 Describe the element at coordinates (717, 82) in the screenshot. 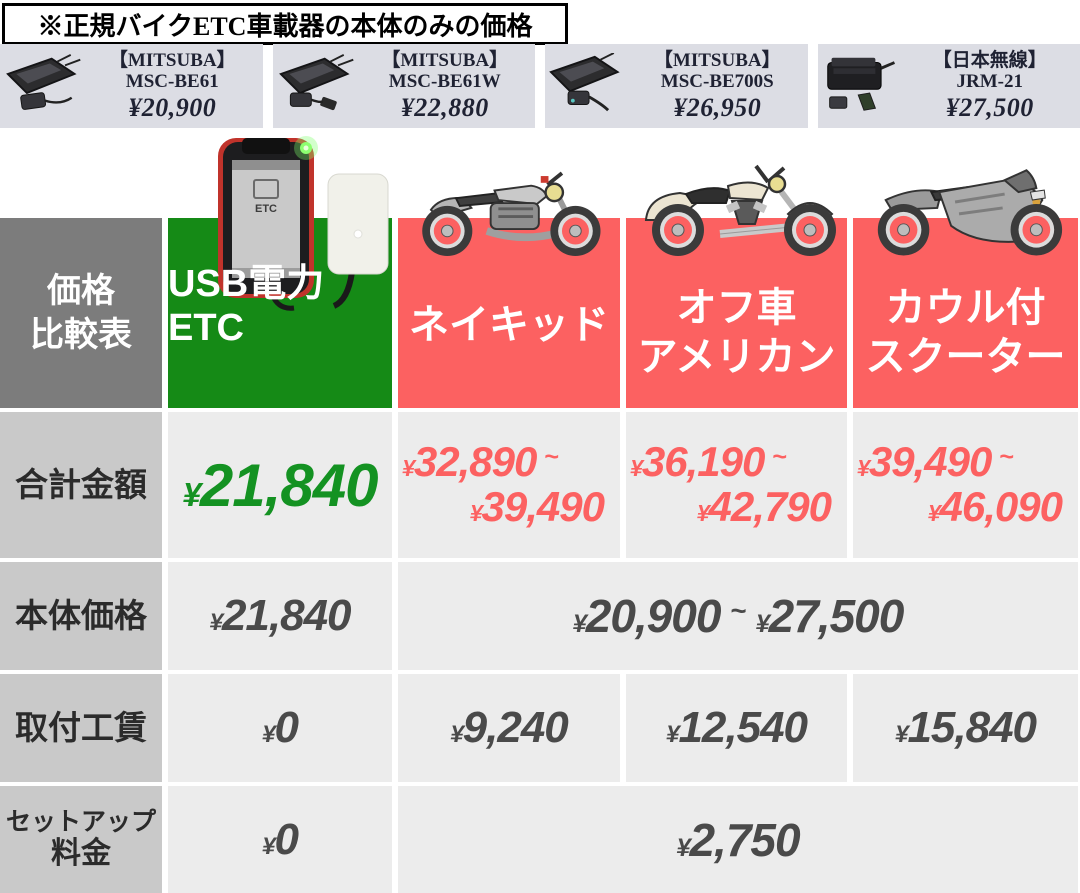

I see `product-model: MSC-BE700S` at that location.